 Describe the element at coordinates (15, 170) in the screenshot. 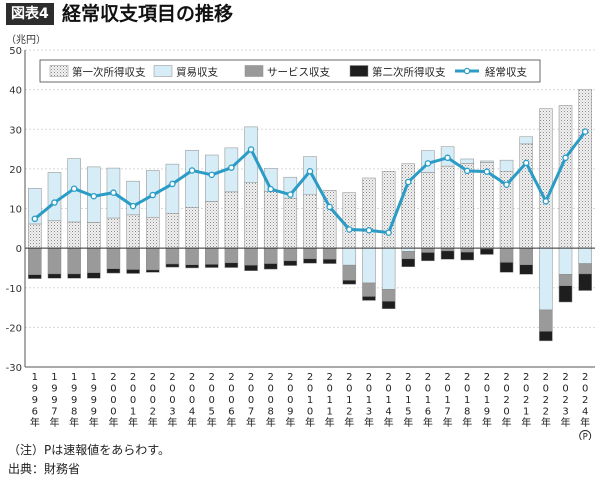

I see `y-tick-label: 20` at that location.